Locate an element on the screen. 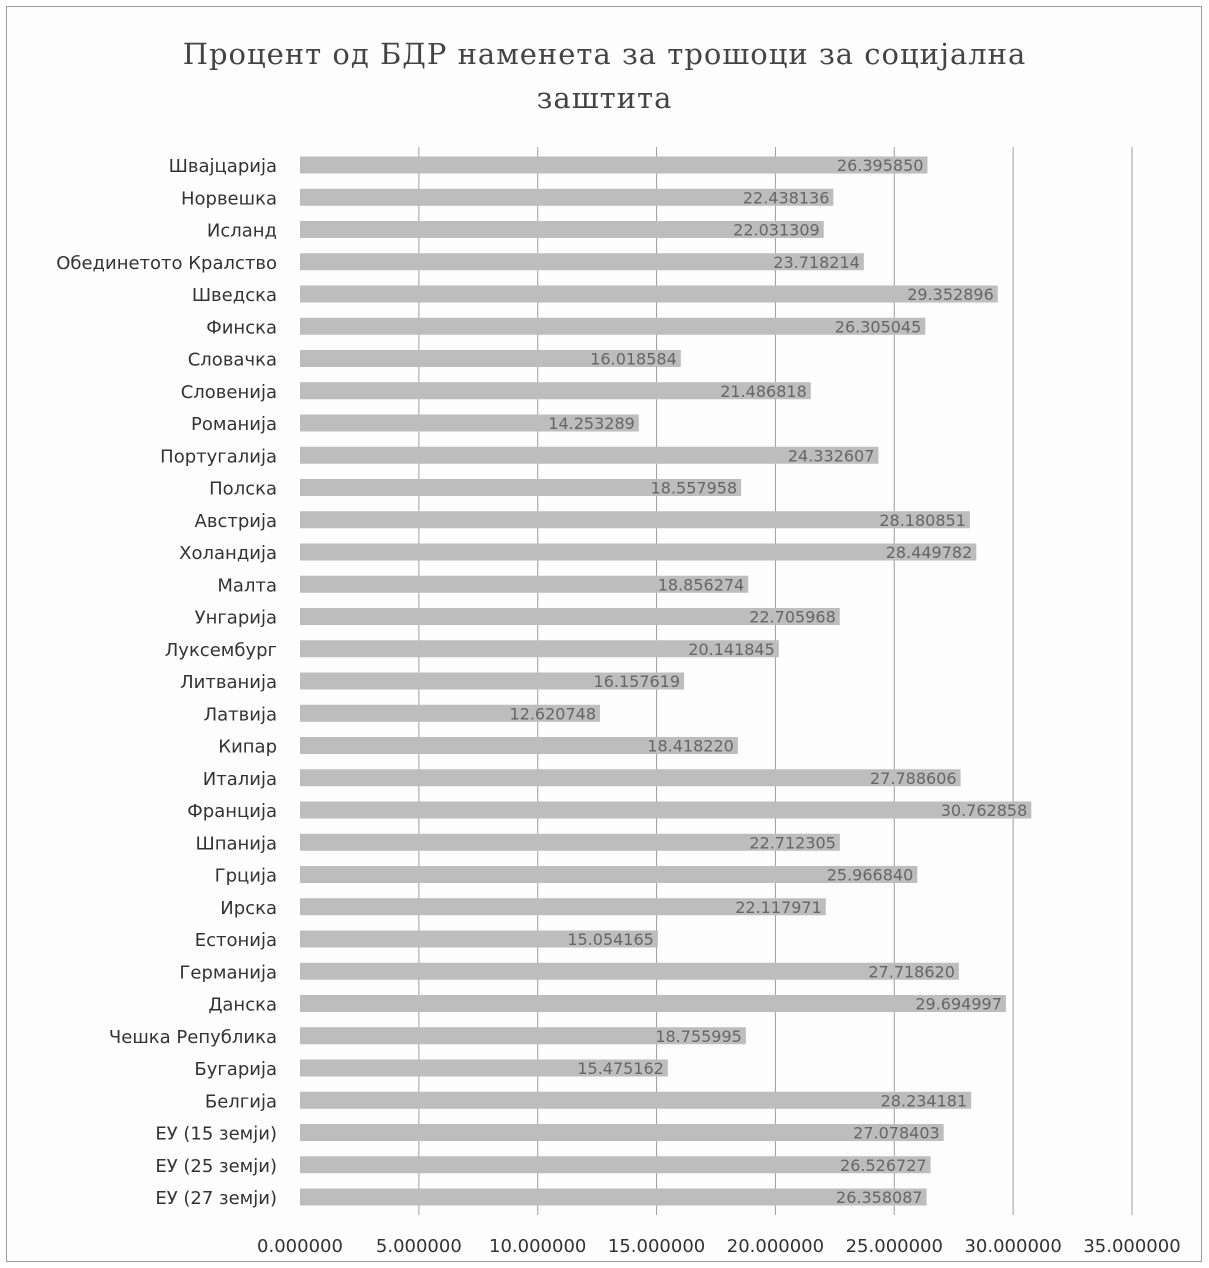 The height and width of the screenshot is (1268, 1209). category-label: ЕУ (15 земји) is located at coordinates (216, 1134).